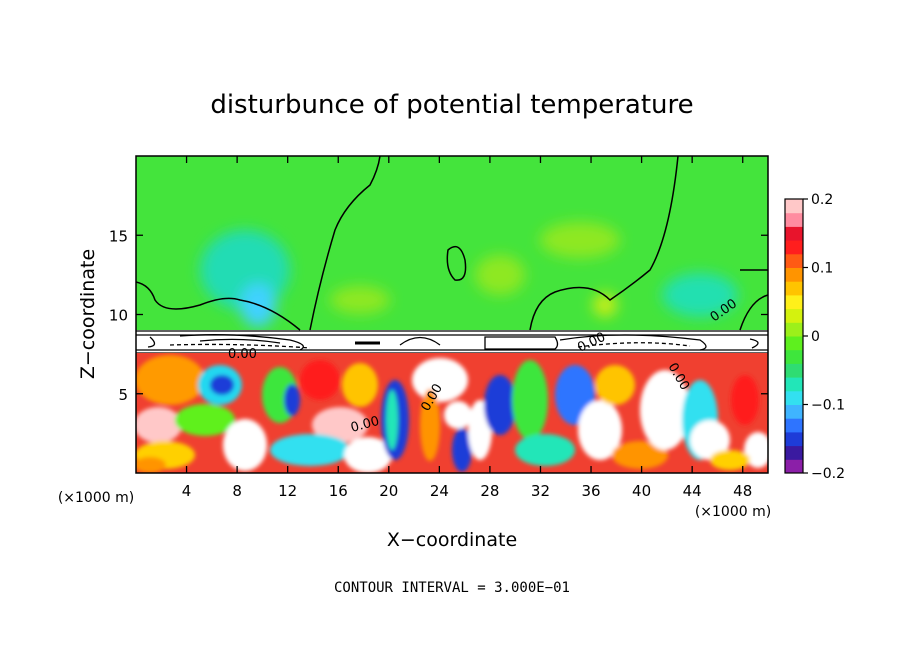 The image size is (904, 654). Describe the element at coordinates (287, 491) in the screenshot. I see `x-tick-label: 12` at that location.